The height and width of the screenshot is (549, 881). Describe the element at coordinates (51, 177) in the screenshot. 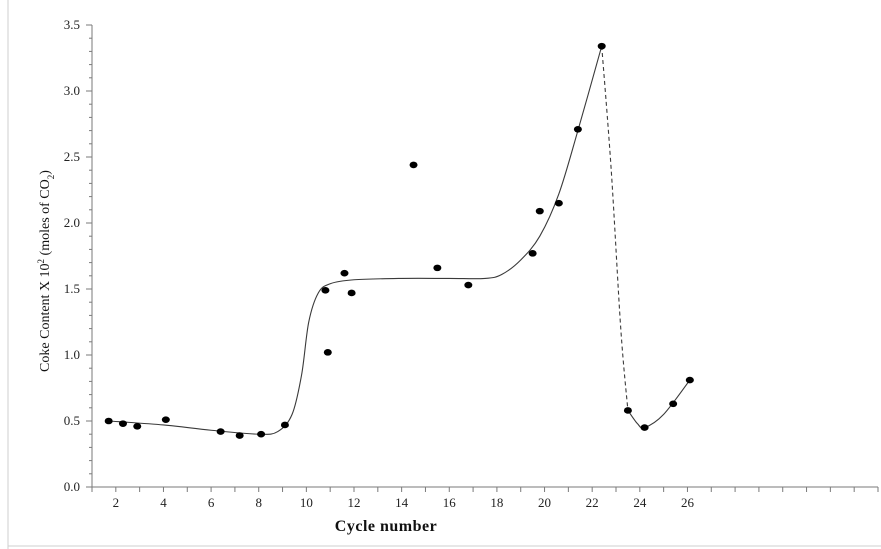

I see `y-axis-title-sub: 2` at that location.